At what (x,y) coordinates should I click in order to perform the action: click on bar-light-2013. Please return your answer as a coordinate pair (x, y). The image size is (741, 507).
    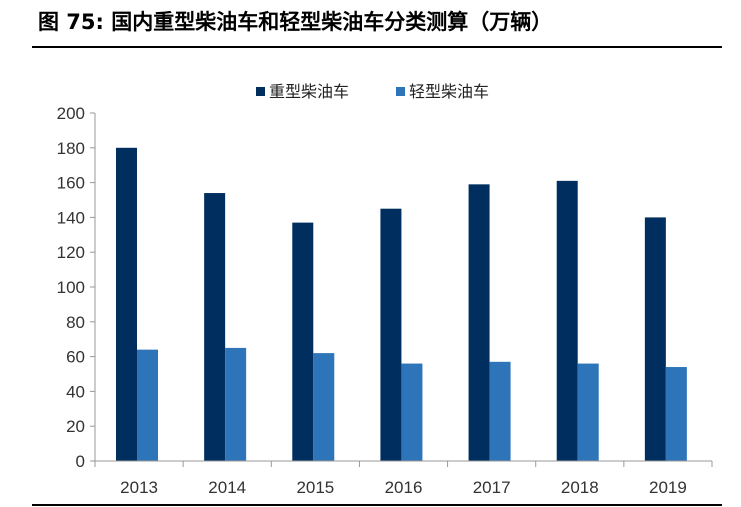
    Looking at the image, I should click on (147, 405).